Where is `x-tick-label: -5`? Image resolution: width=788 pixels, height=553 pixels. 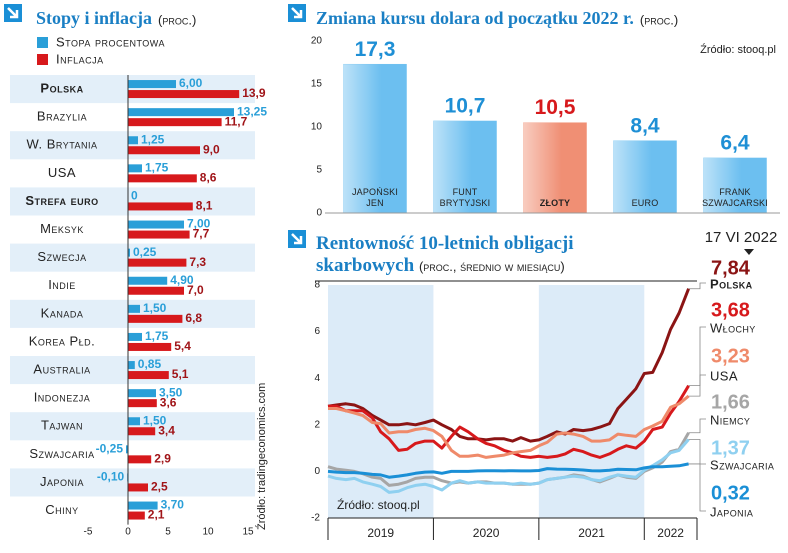
x-tick-label: -5 is located at coordinates (88, 532).